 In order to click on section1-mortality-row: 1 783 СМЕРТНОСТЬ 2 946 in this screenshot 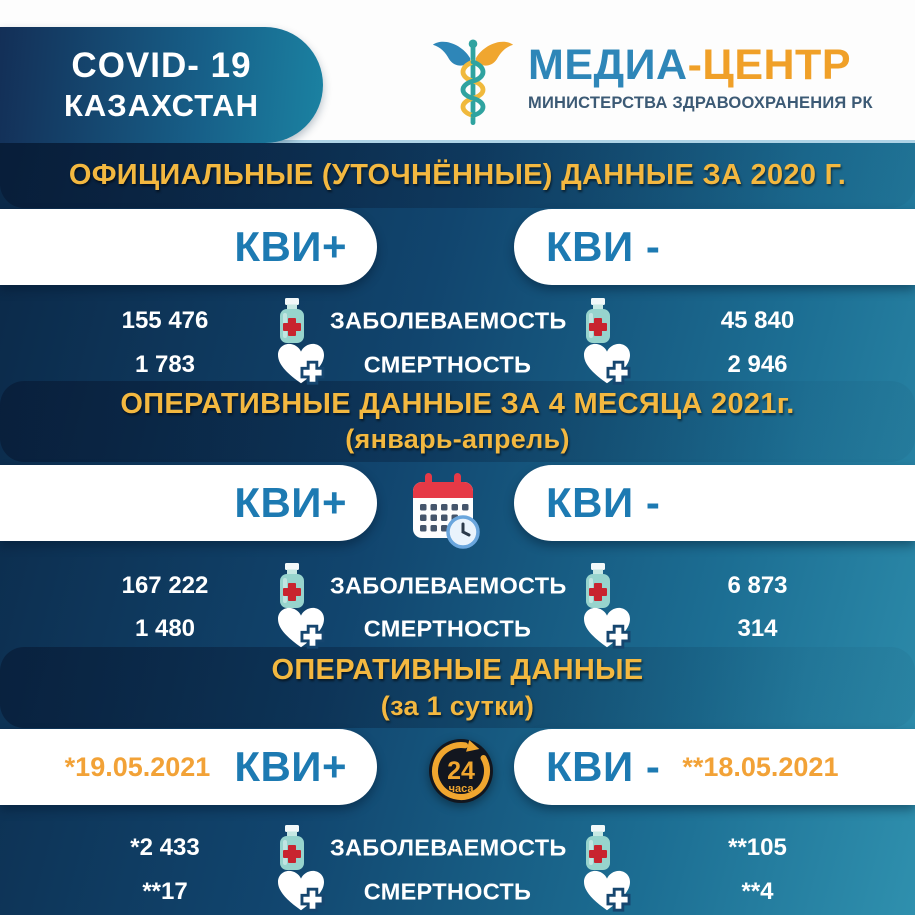, I will do `click(457, 365)`.